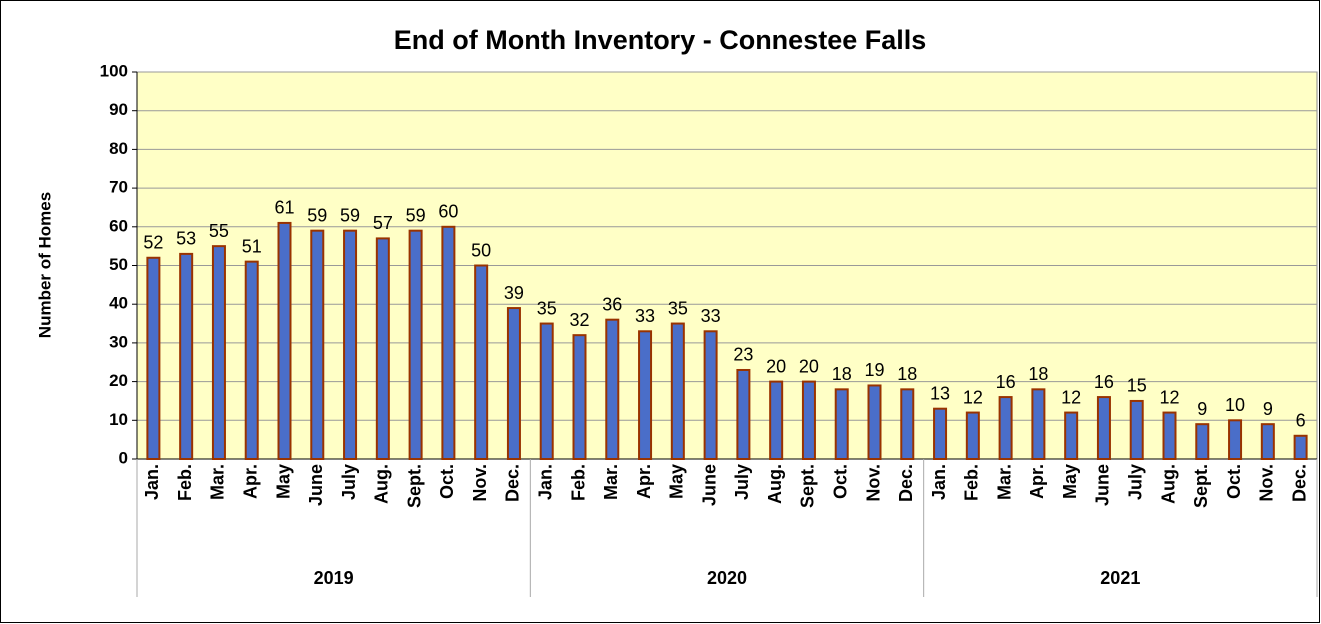  Describe the element at coordinates (219, 231) in the screenshot. I see `data-label: 55` at that location.